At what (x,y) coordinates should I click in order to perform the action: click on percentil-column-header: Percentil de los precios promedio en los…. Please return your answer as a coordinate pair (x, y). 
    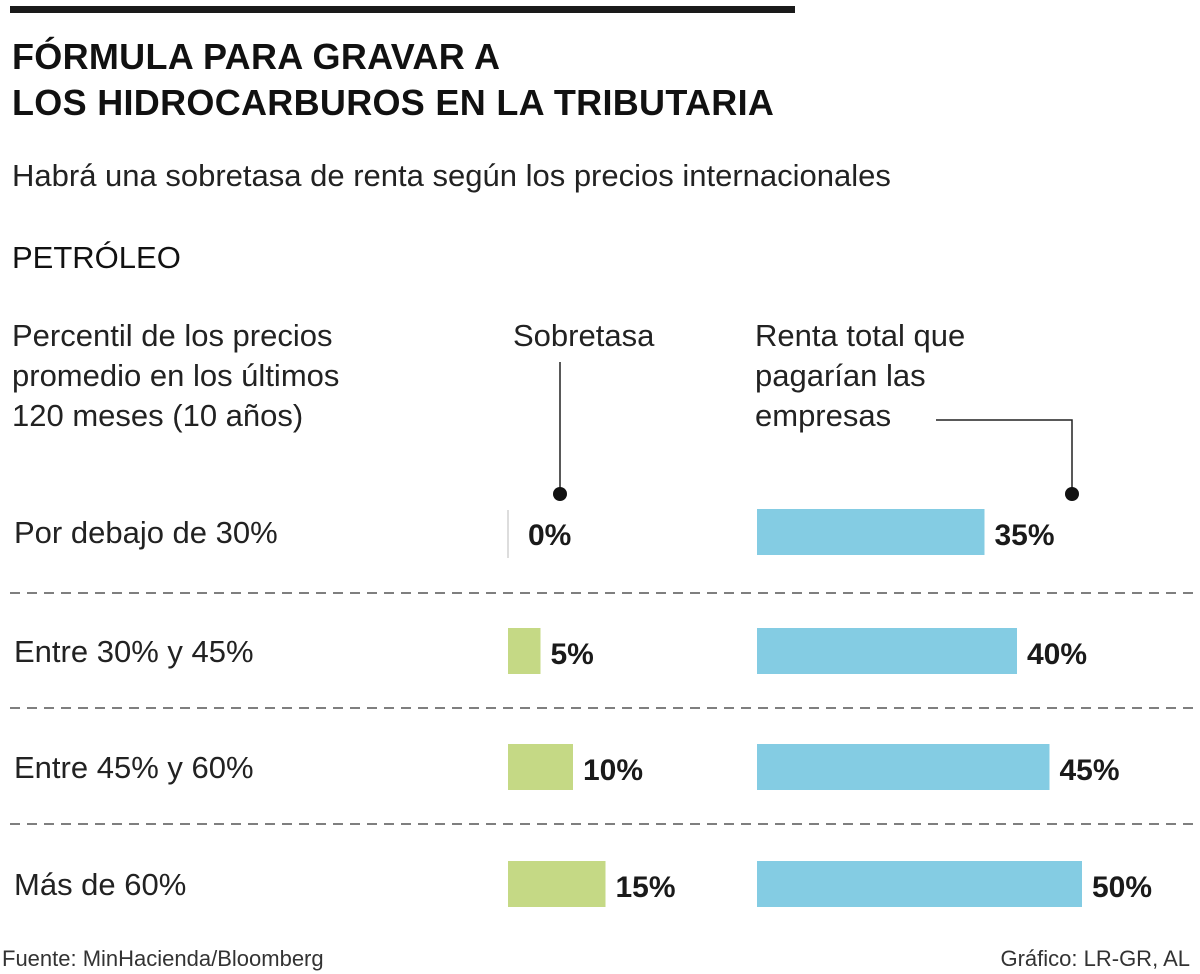
    Looking at the image, I should click on (175, 376).